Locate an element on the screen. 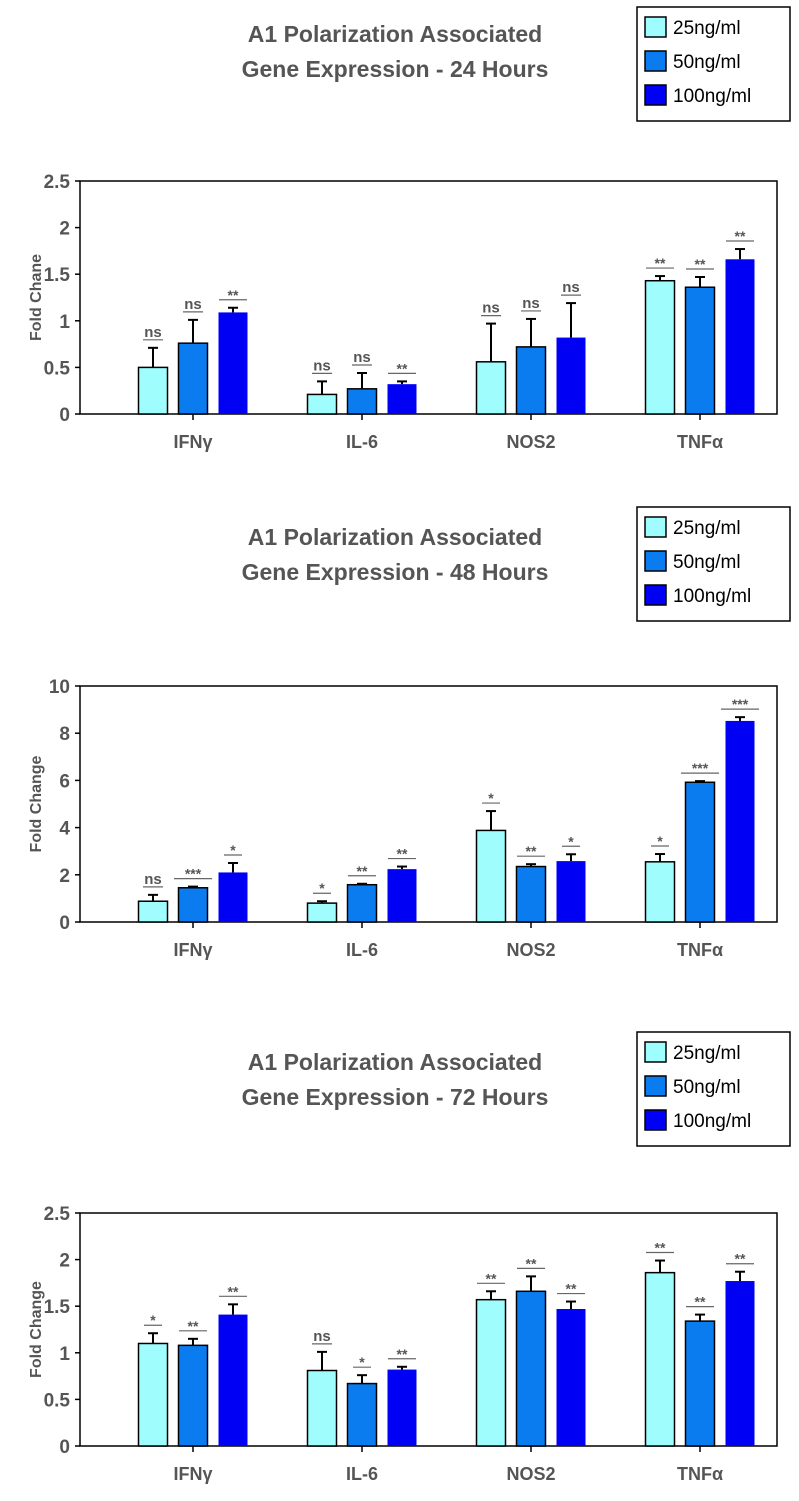 Image resolution: width=799 pixels, height=1501 pixels. chart-title: Gene Expression - 24 Hours is located at coordinates (395, 69).